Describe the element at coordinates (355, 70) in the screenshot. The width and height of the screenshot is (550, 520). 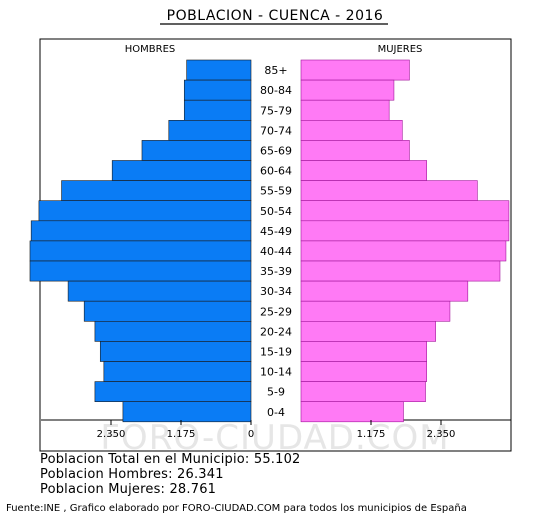
I see `female-bar-85+` at that location.